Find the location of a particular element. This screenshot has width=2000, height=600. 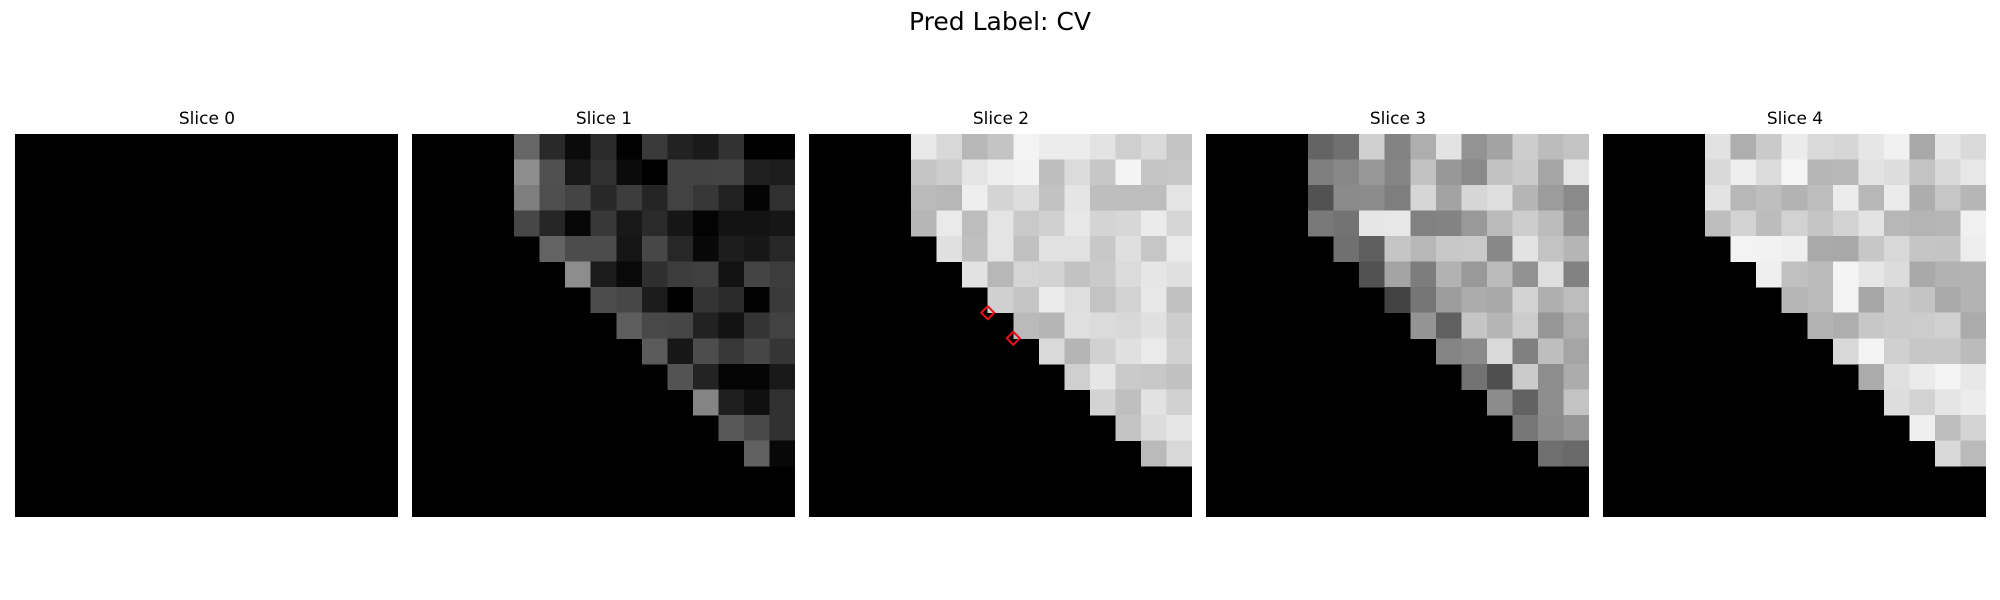

marker-diamond is located at coordinates (1013, 338).